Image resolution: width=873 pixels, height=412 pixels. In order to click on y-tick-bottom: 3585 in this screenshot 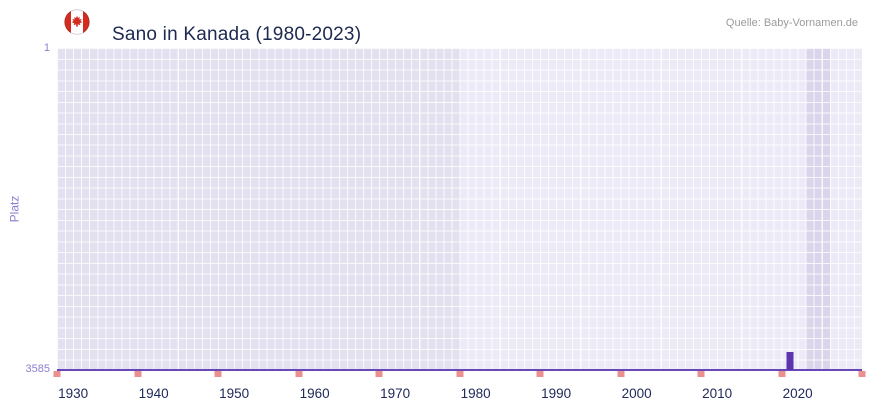, I will do `click(37, 369)`.